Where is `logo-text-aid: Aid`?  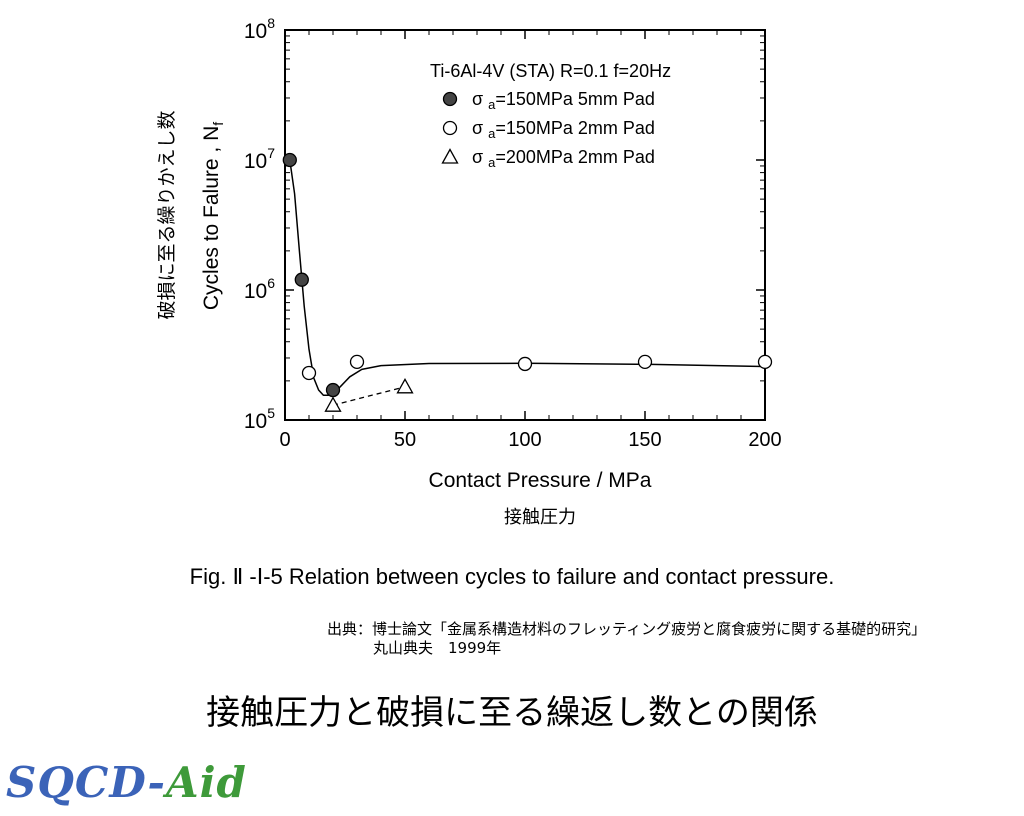
logo-text-aid: Aid is located at coordinates (206, 782).